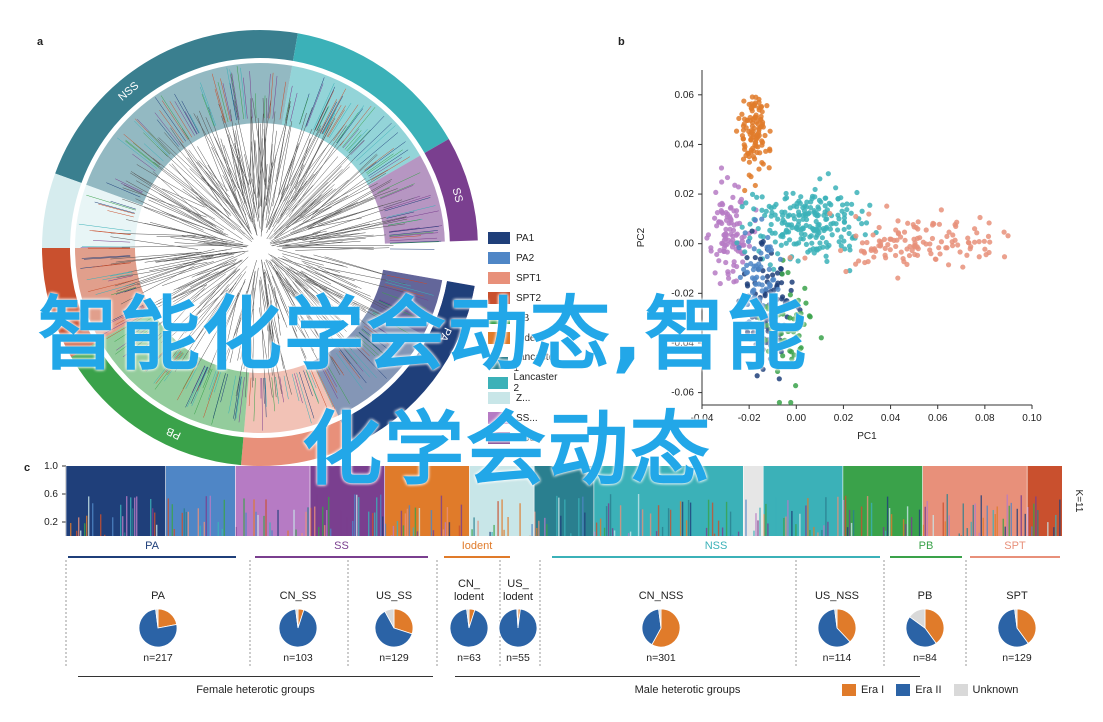 This screenshot has height=722, width=1103. Describe the element at coordinates (985, 418) in the screenshot. I see `x-tick-label: 0.08` at that location.